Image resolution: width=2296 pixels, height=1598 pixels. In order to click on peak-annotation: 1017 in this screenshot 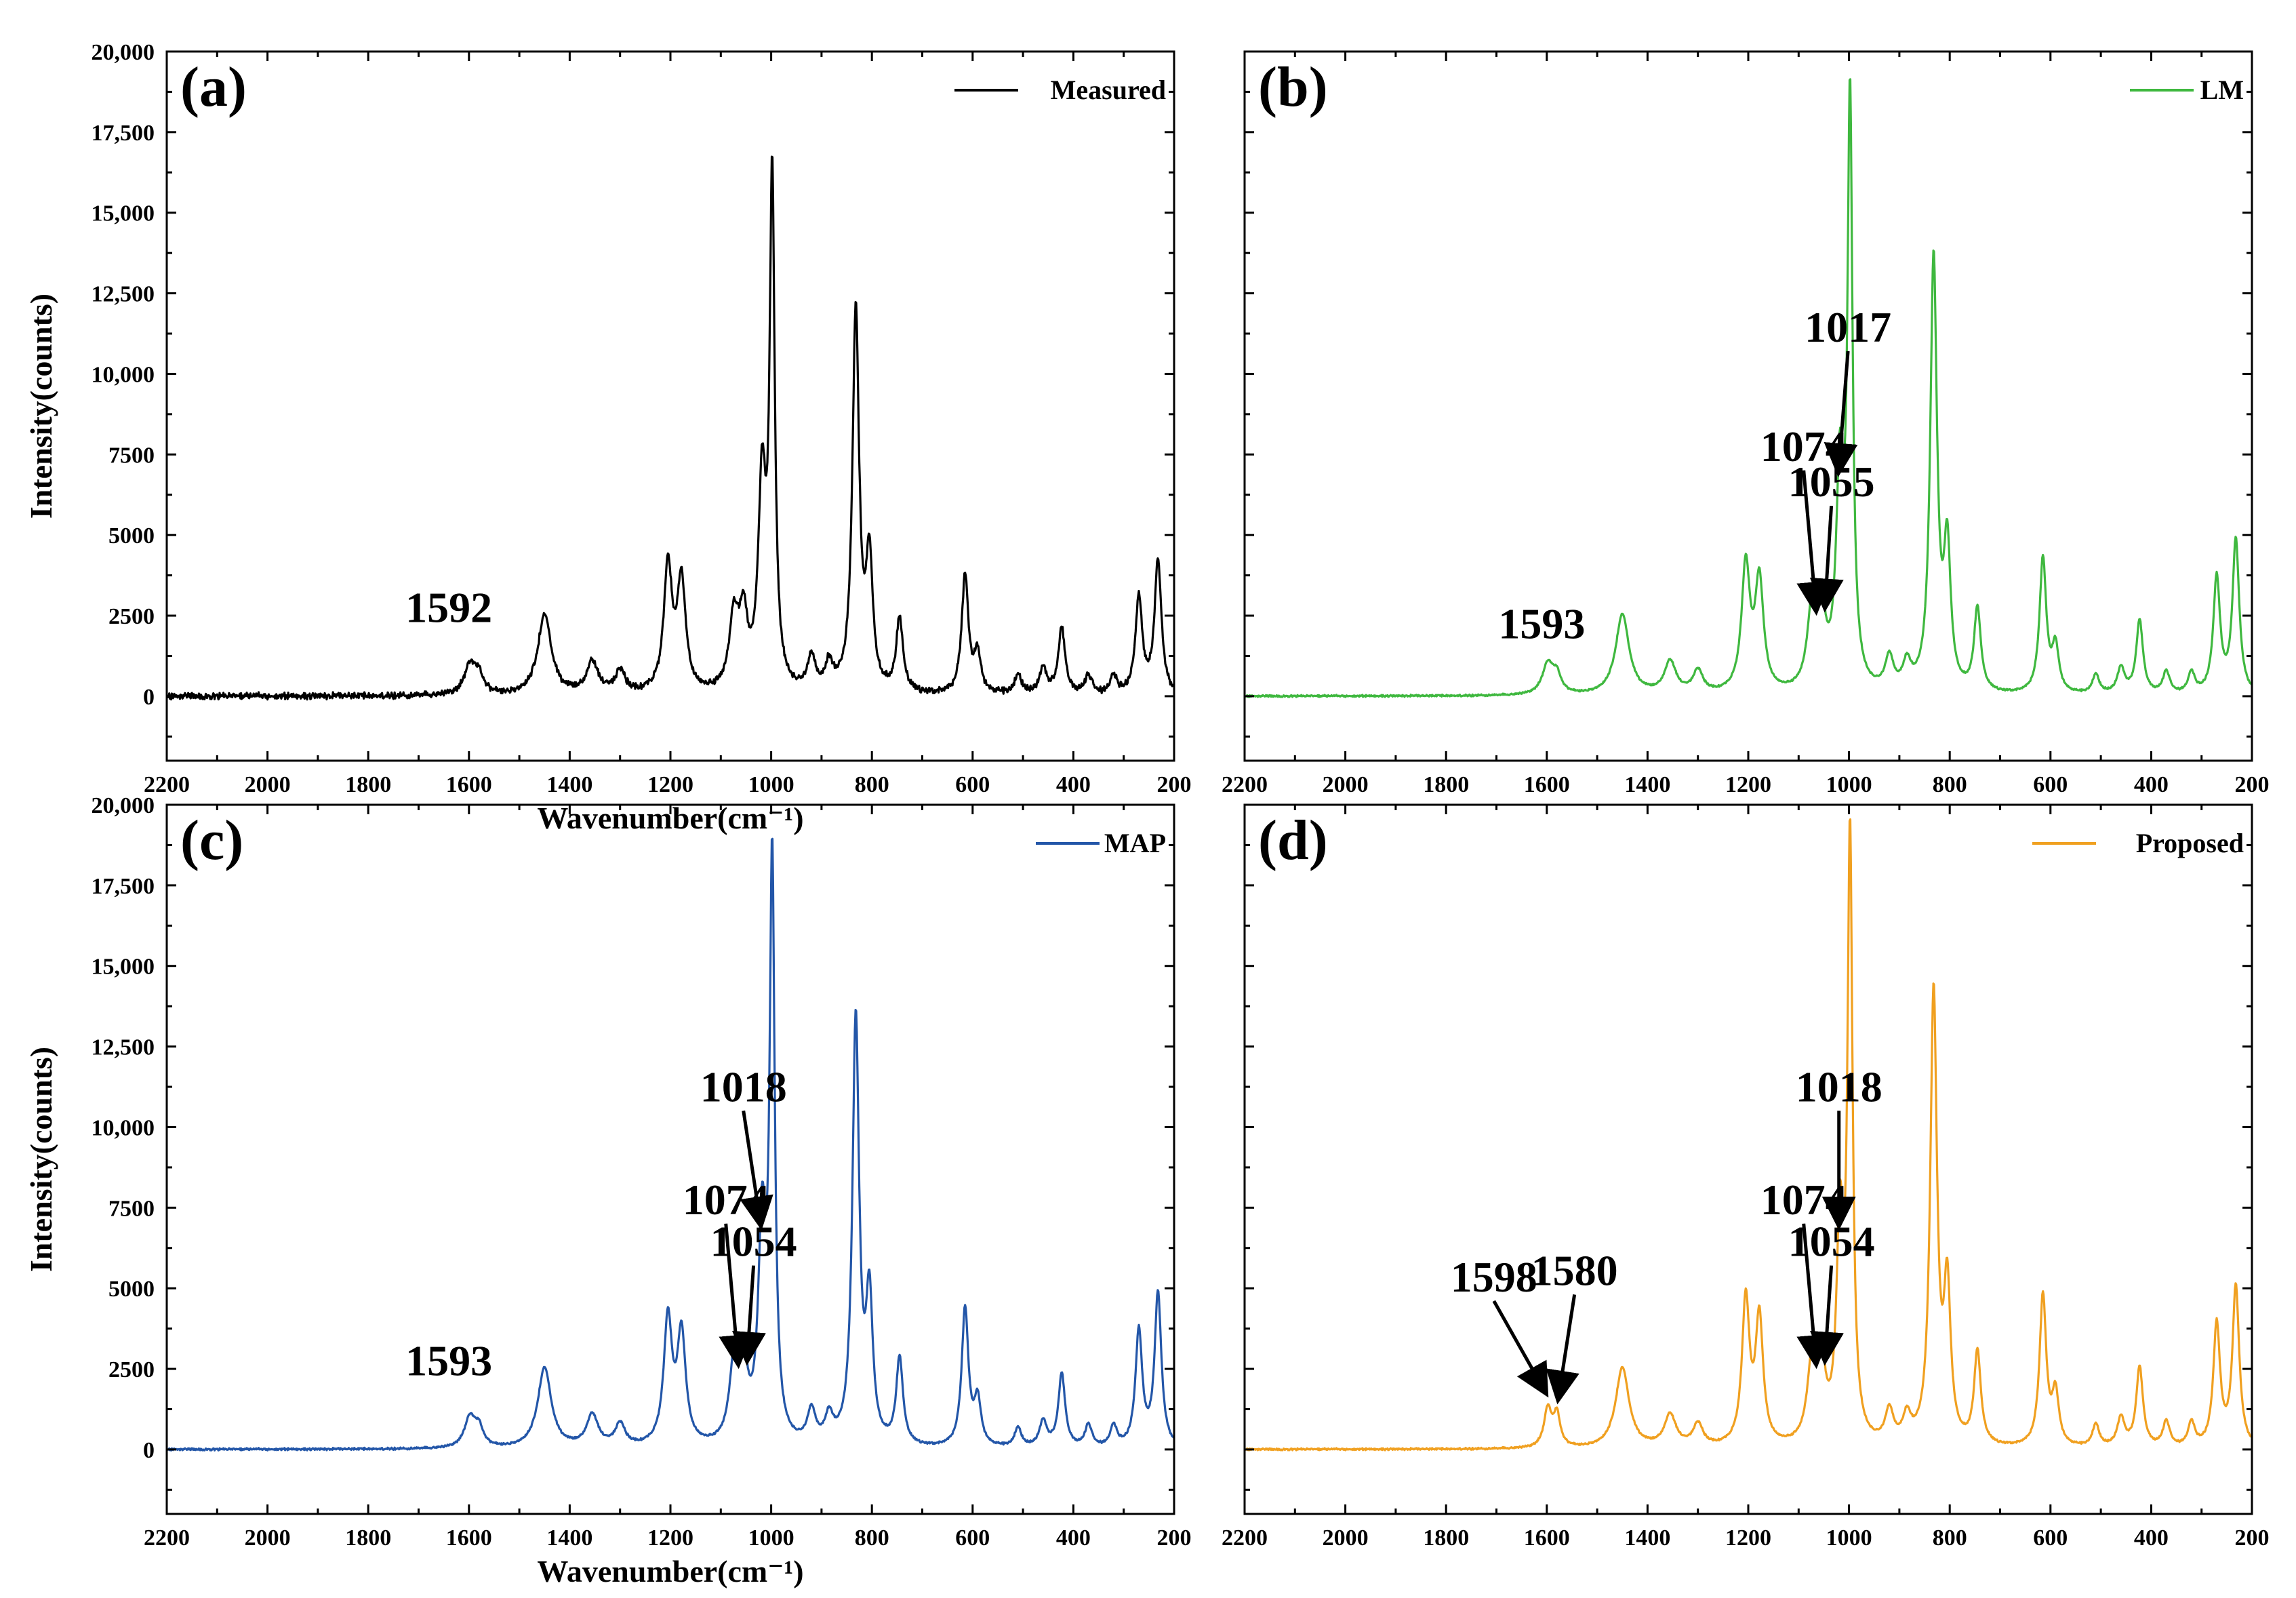, I will do `click(1848, 327)`.